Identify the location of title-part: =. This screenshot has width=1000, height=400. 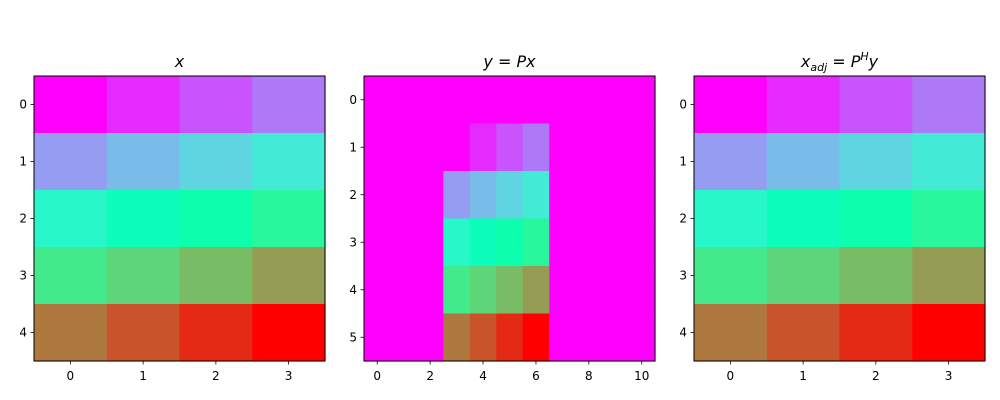
(505, 61).